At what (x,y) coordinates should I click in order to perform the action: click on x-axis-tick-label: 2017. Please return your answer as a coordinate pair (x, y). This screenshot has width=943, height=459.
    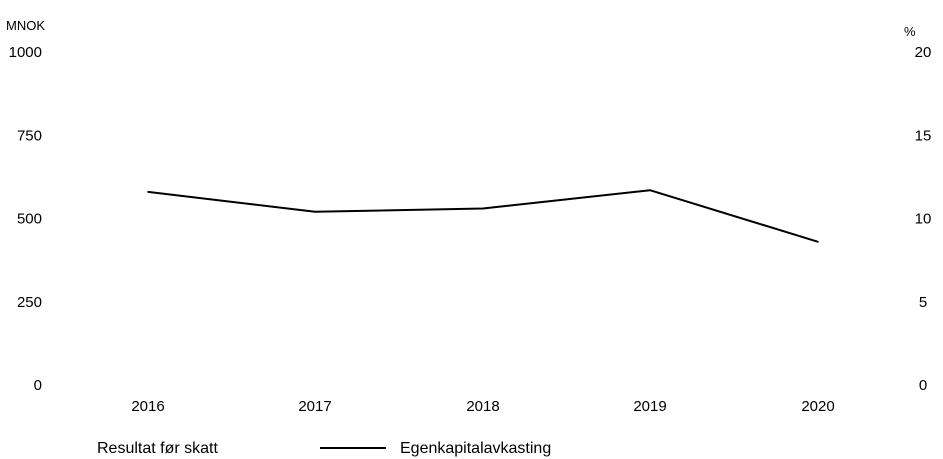
    Looking at the image, I should click on (314, 406).